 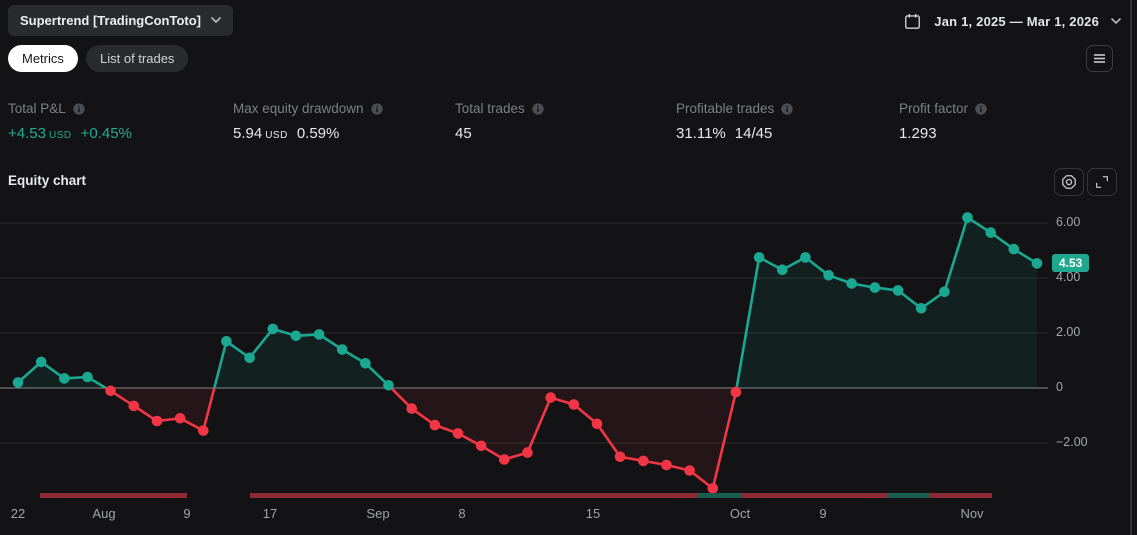 What do you see at coordinates (701, 133) in the screenshot?
I see `metric-value: 31.11%` at bounding box center [701, 133].